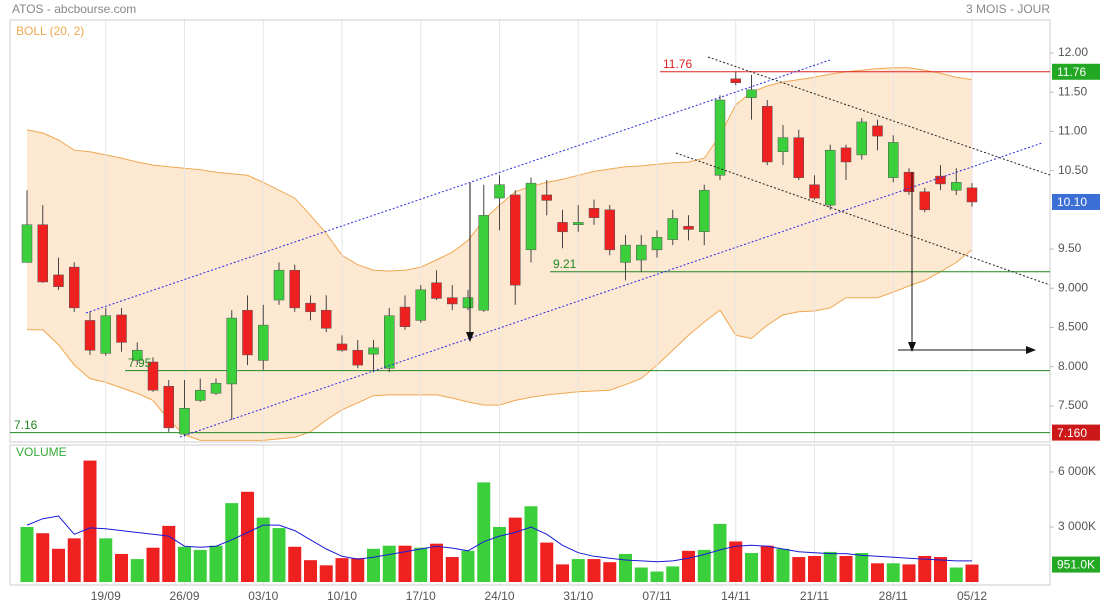  Describe the element at coordinates (735, 596) in the screenshot. I see `x-tick-label: 14/11` at that location.